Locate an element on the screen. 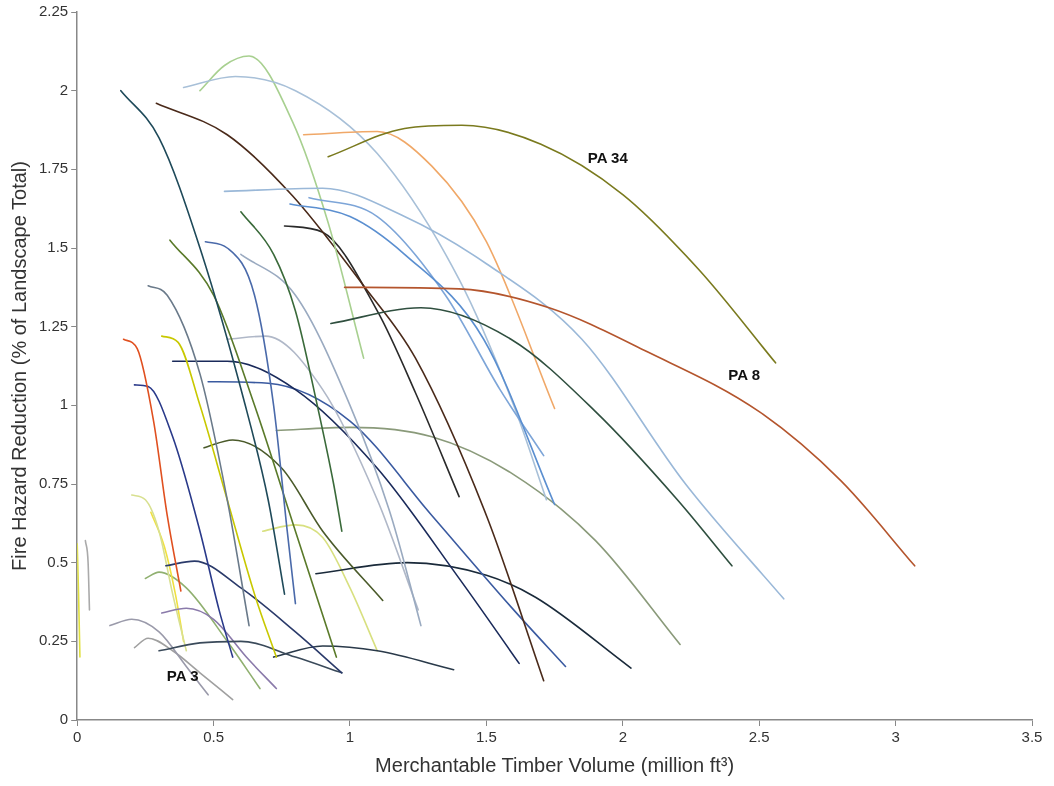 This screenshot has width=1054, height=786. x-tick-label: 1.5 is located at coordinates (486, 737).